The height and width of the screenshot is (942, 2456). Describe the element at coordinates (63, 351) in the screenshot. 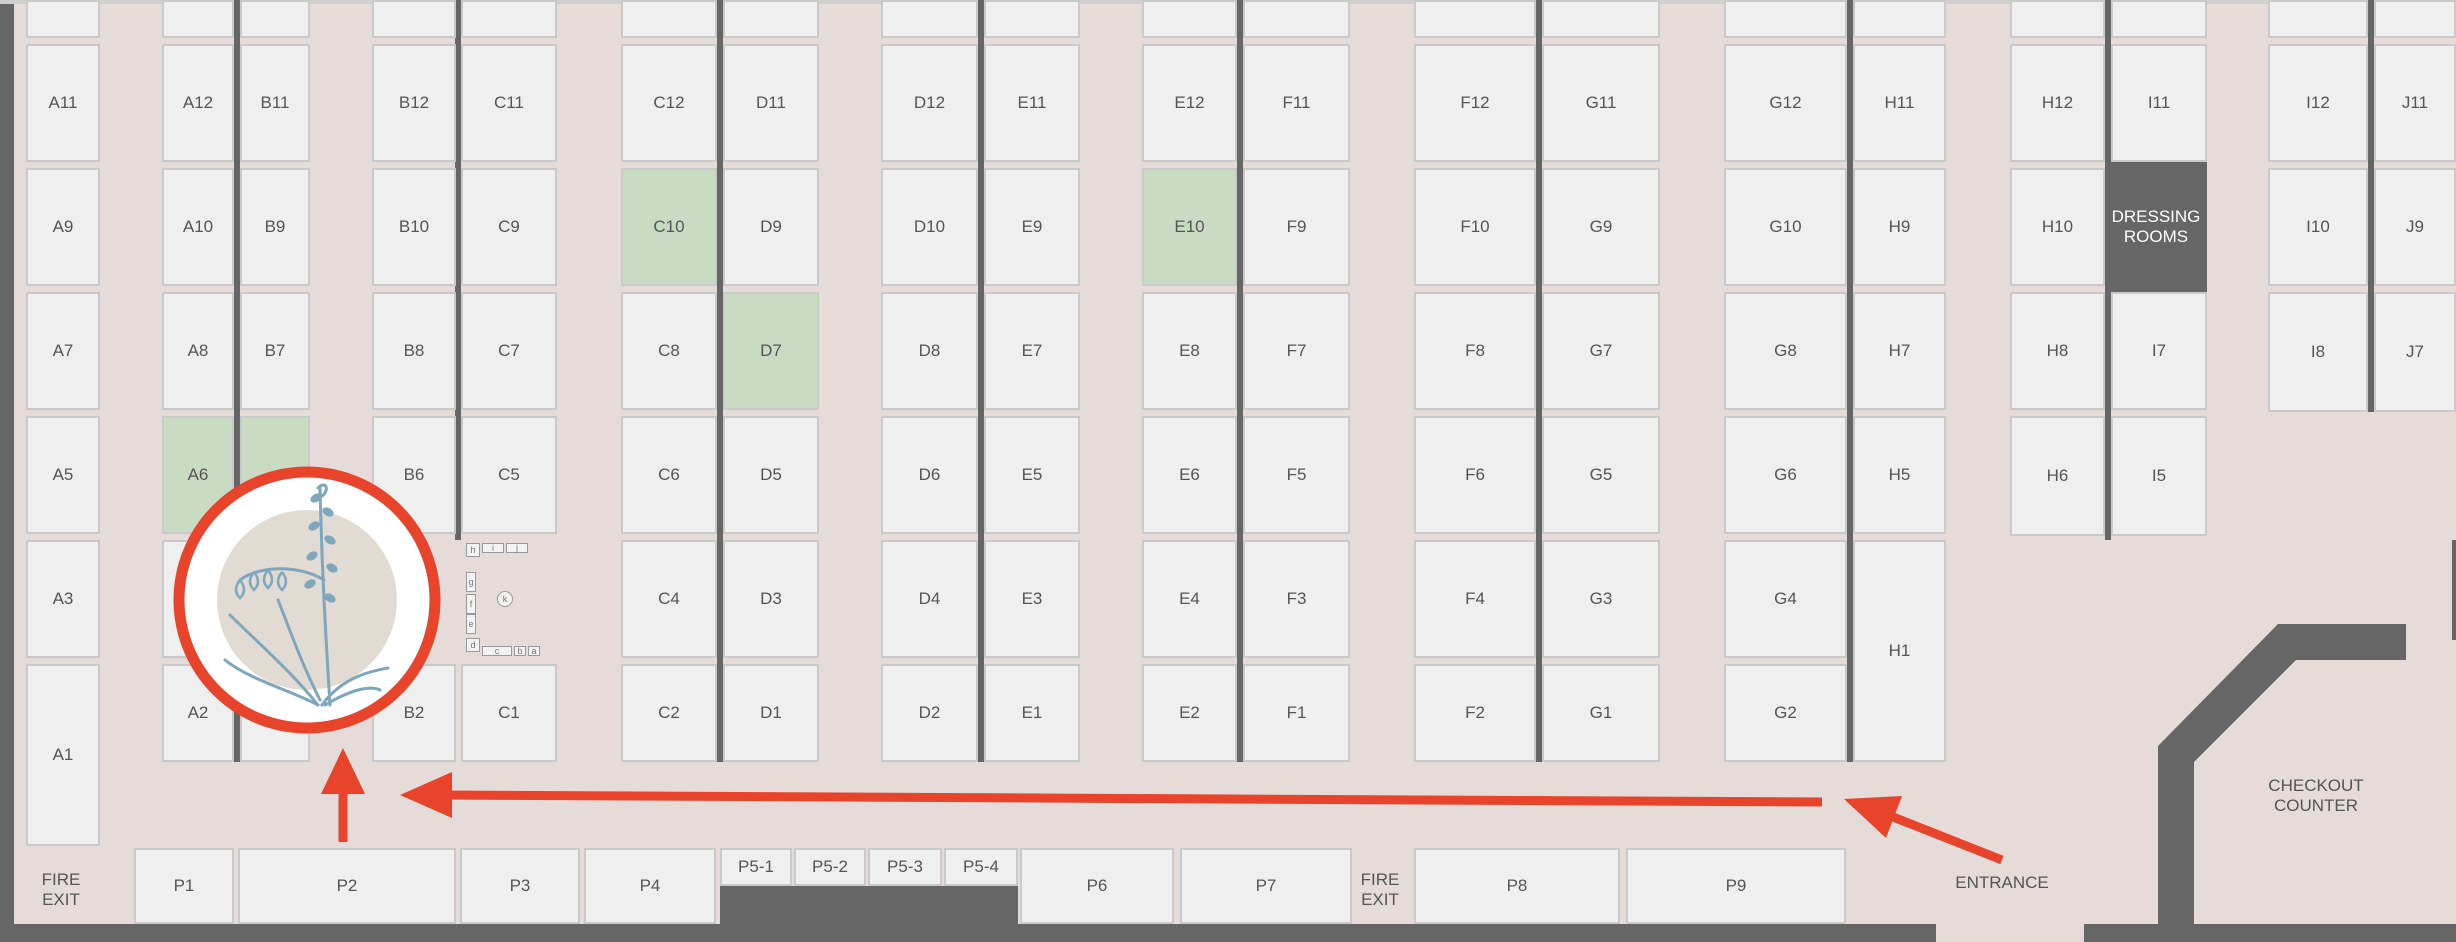

I see `booth-A7: A7` at that location.